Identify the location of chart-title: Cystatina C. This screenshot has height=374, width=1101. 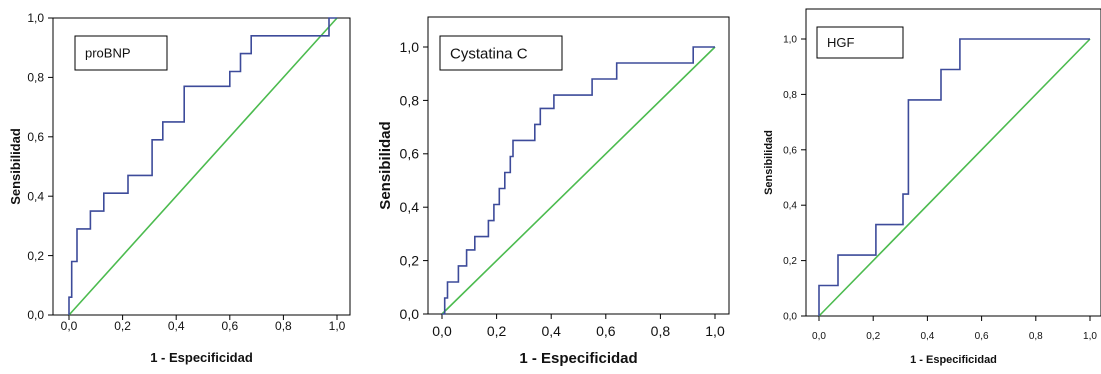
(489, 53).